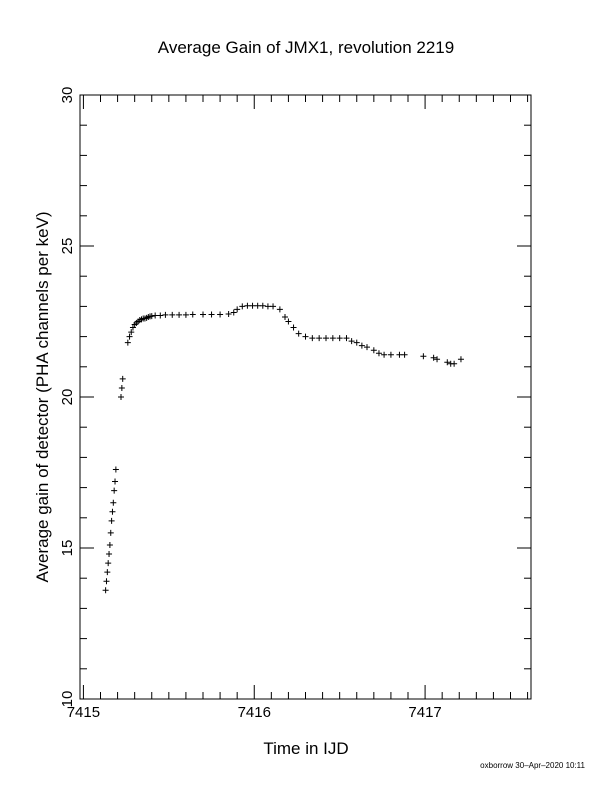  I want to click on x-axis-label: Time in IJD, so click(305, 748).